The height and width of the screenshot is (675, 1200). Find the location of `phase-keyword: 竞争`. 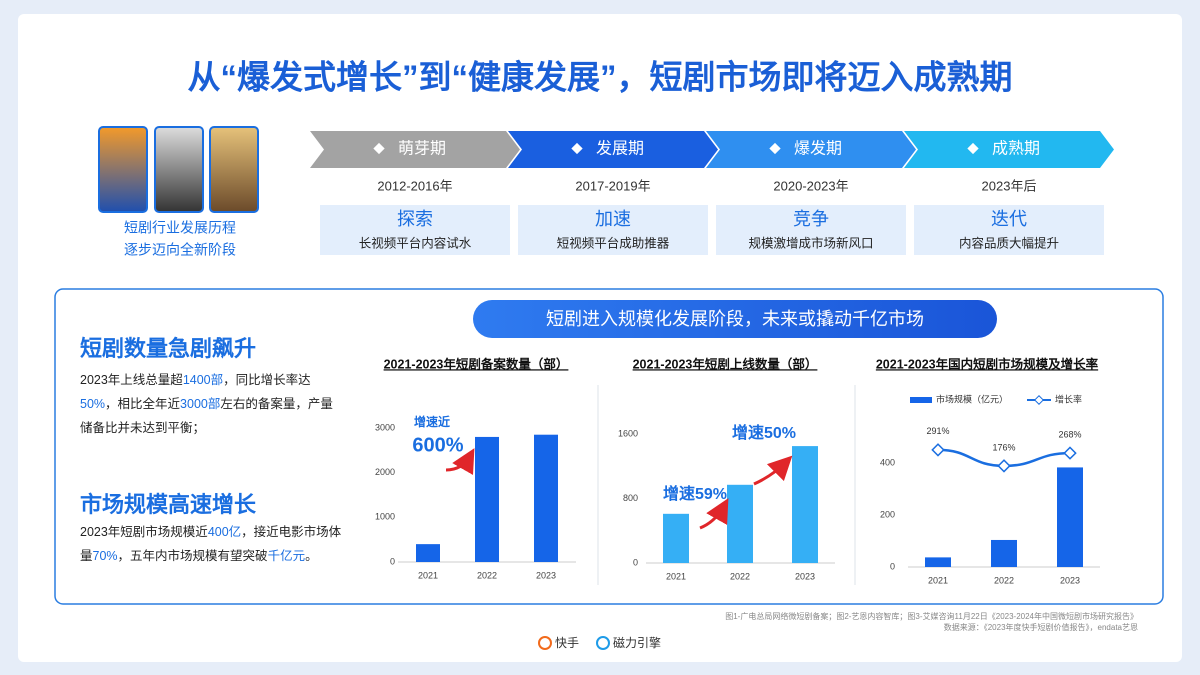

phase-keyword: 竞争 is located at coordinates (811, 219).